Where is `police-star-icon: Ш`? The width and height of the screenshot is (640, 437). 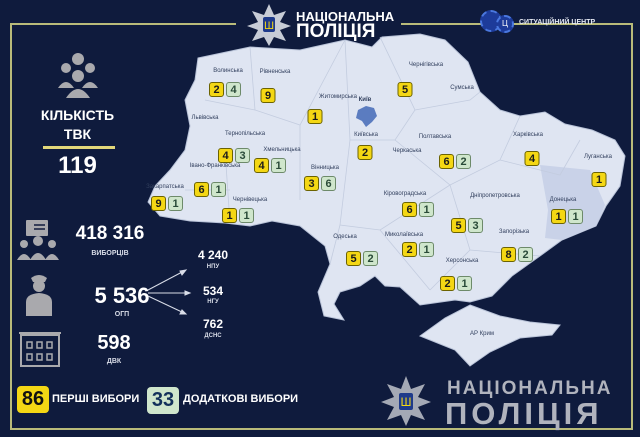 police-star-icon: Ш is located at coordinates (269, 25).